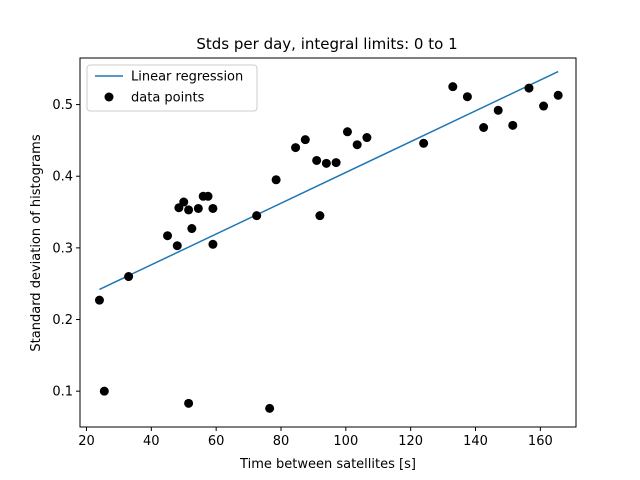 This screenshot has width=640, height=480. I want to click on y-tick-label: 0.2, so click(62, 320).